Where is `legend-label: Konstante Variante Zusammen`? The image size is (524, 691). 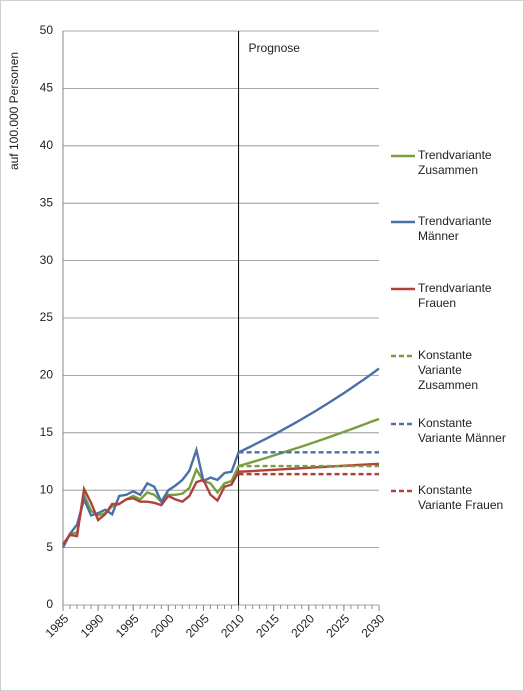
legend-label: Konstante Variante Zusammen is located at coordinates (448, 370).